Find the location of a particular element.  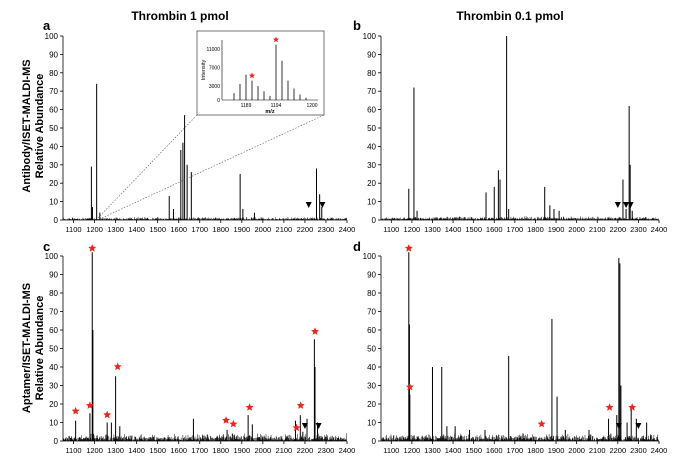

row-label-1-line-1: Antibody/ISET-MALDI-MS is located at coordinates (27, 125).